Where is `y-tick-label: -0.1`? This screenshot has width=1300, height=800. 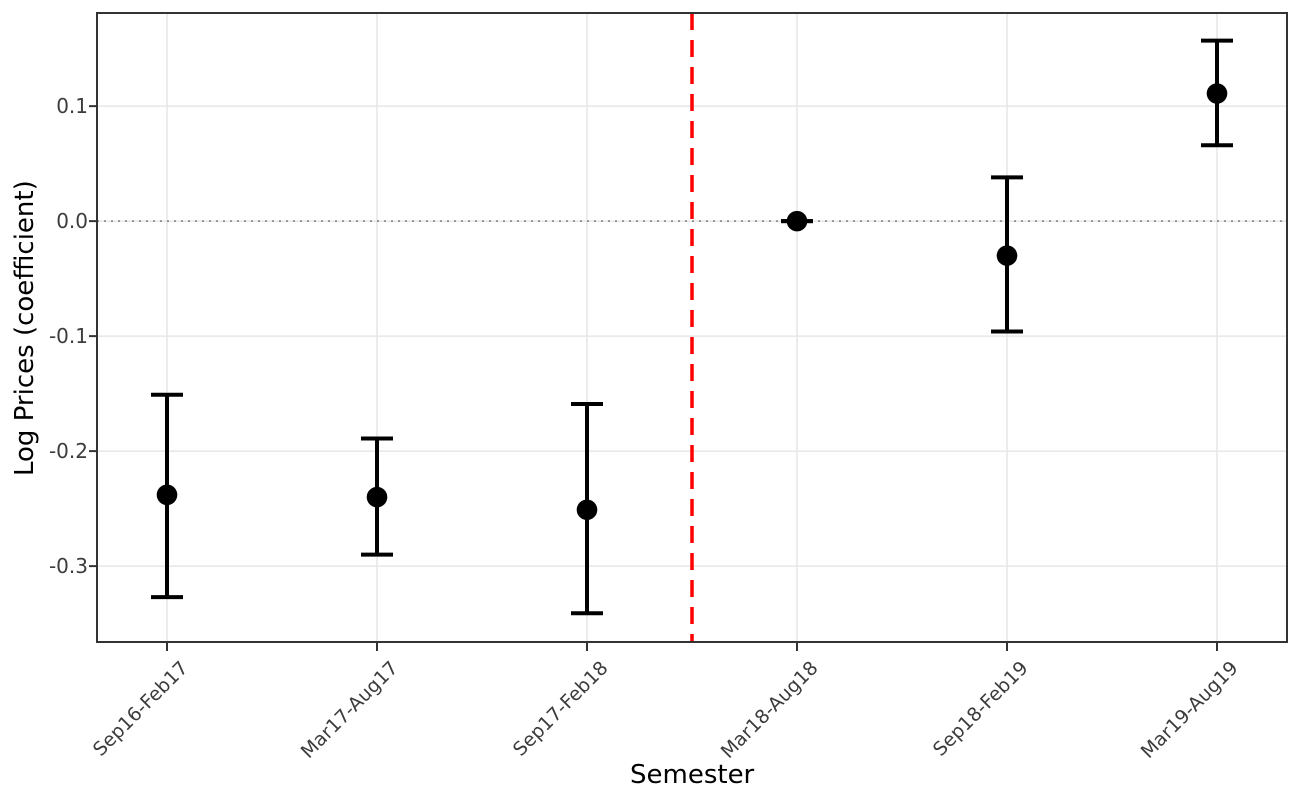
y-tick-label: -0.1 is located at coordinates (68, 336).